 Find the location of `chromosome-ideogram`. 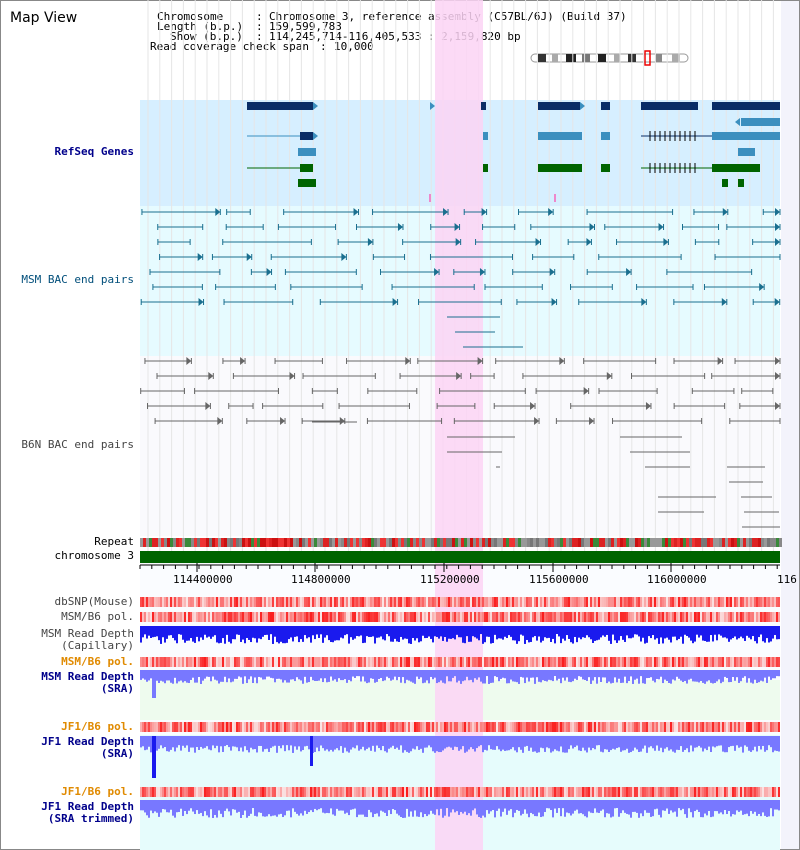

chromosome-ideogram is located at coordinates (400, 35).